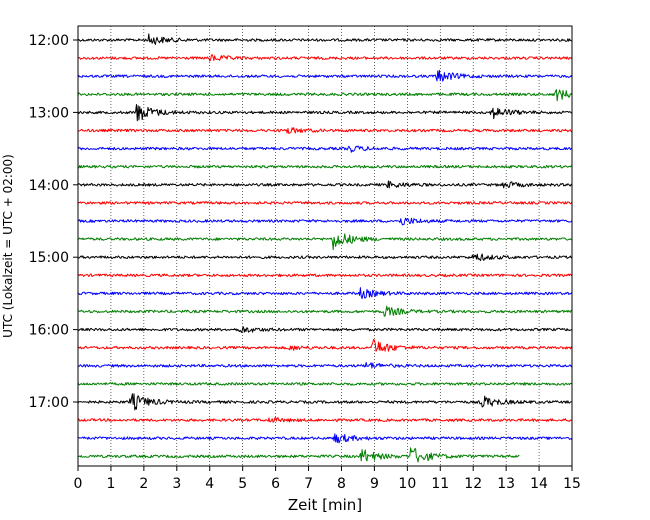 The height and width of the screenshot is (520, 650). I want to click on y-tick-label-1: 13:00, so click(49, 113).